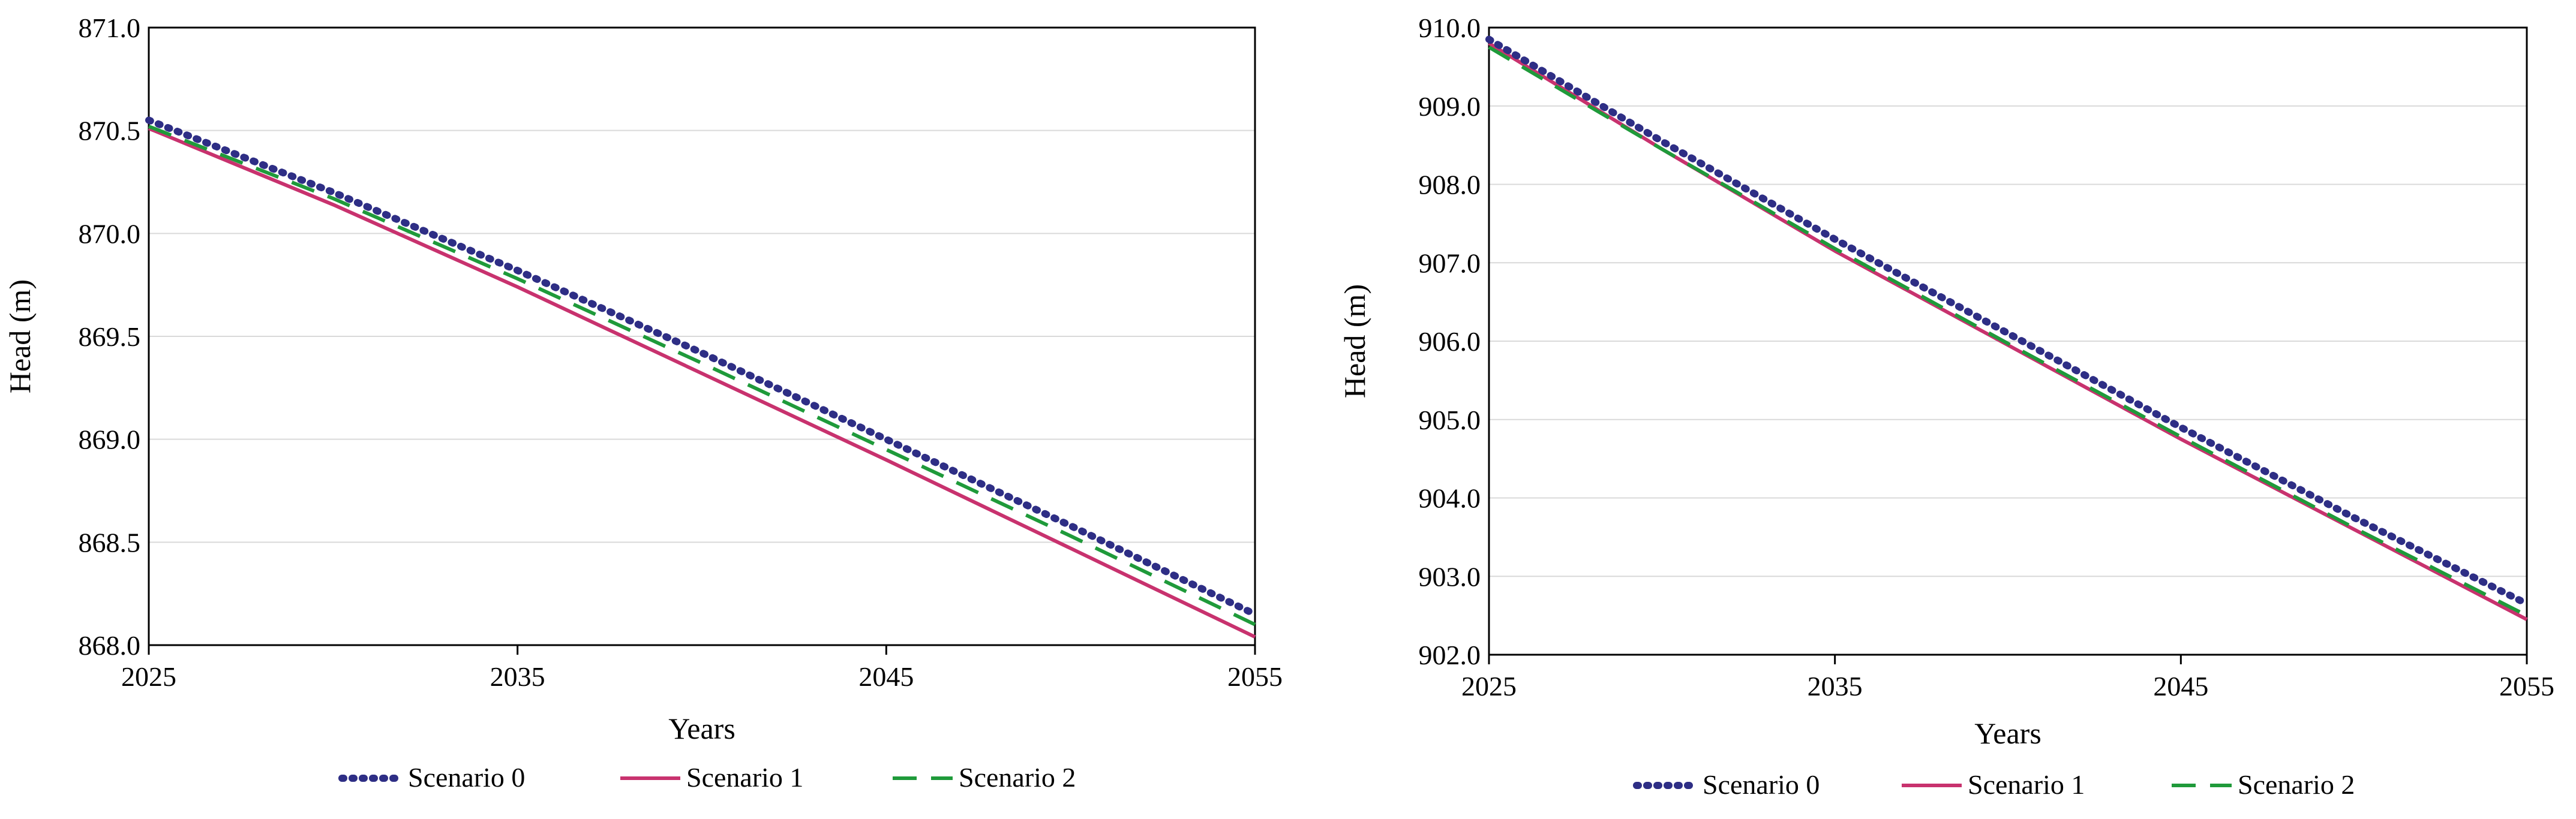 This screenshot has height=819, width=2576. I want to click on y-tick-label: 909.0, so click(1450, 107).